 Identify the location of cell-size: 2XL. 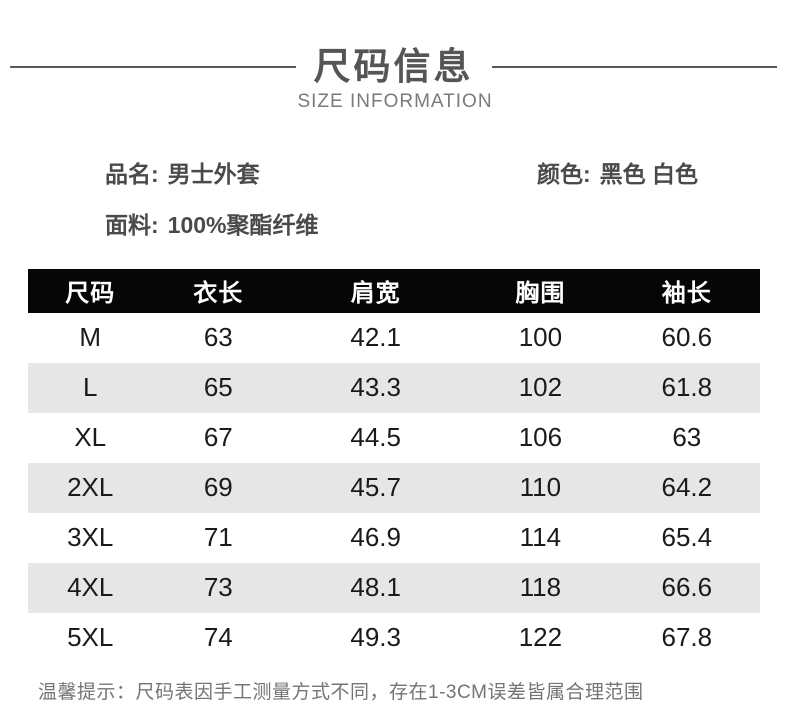
(90, 487).